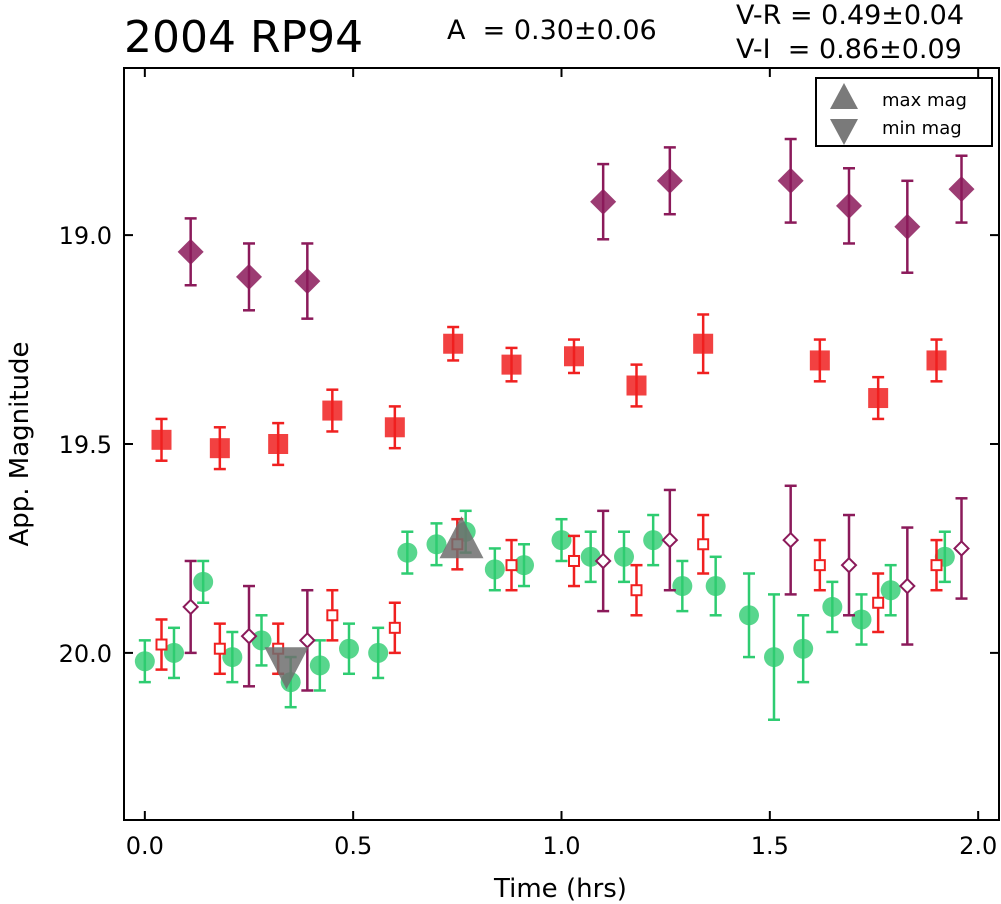 Image resolution: width=1001 pixels, height=904 pixels. What do you see at coordinates (922, 128) in the screenshot?
I see `legend-label: min mag` at bounding box center [922, 128].